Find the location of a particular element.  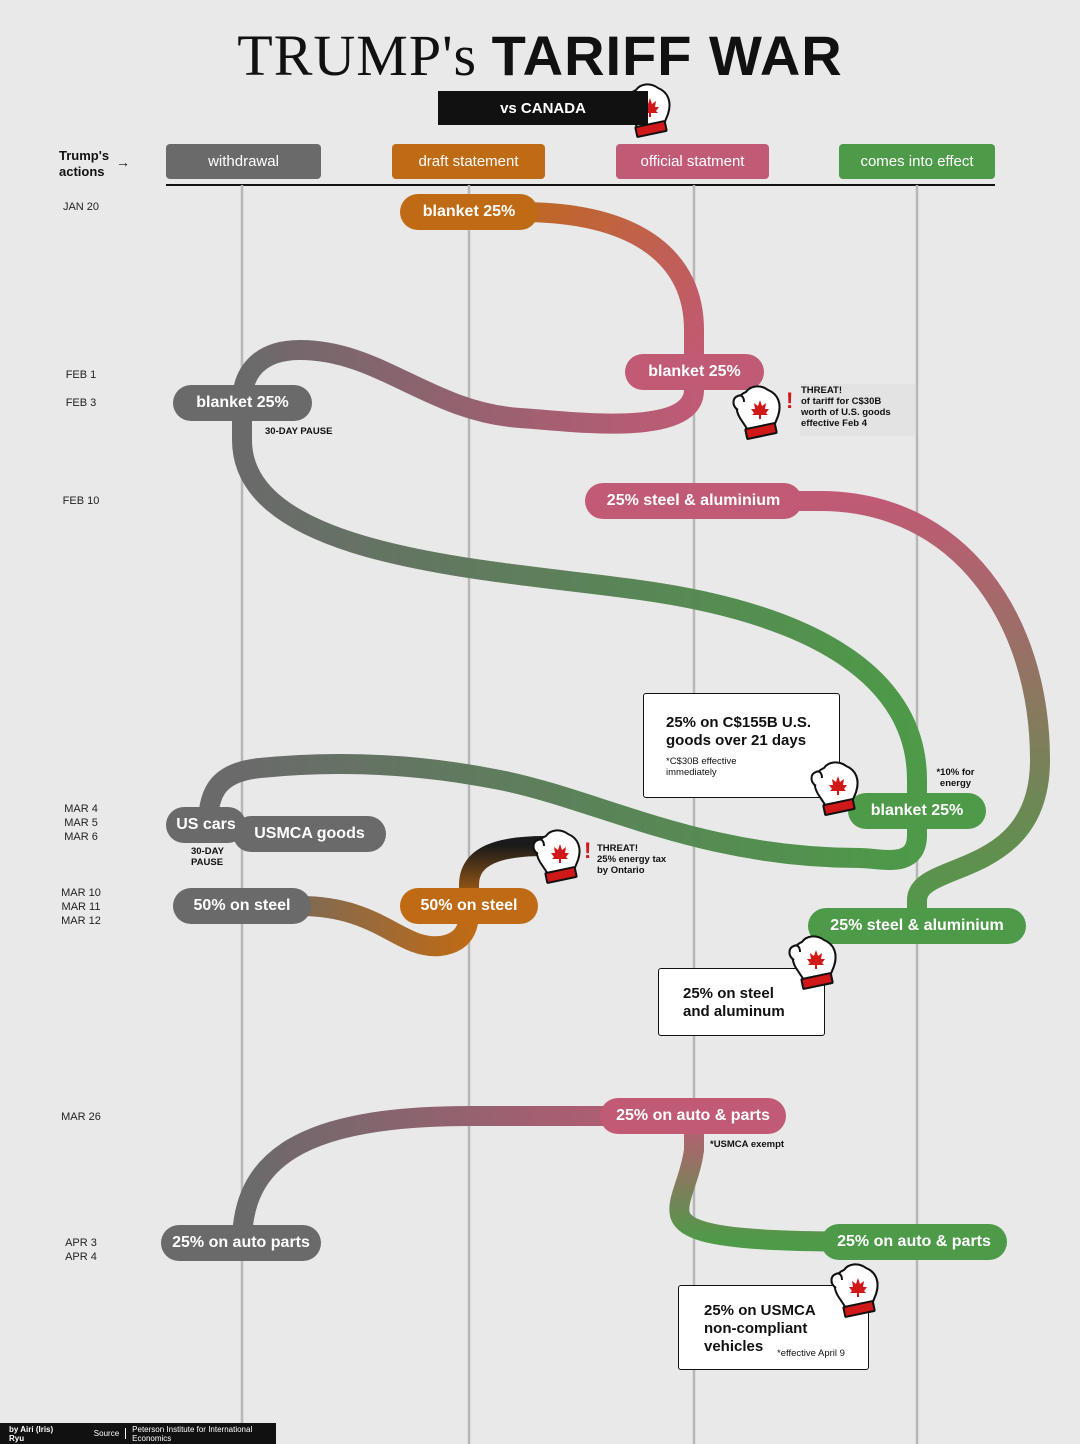

event-mar26-official: 25% on auto & parts is located at coordinates (693, 1116).